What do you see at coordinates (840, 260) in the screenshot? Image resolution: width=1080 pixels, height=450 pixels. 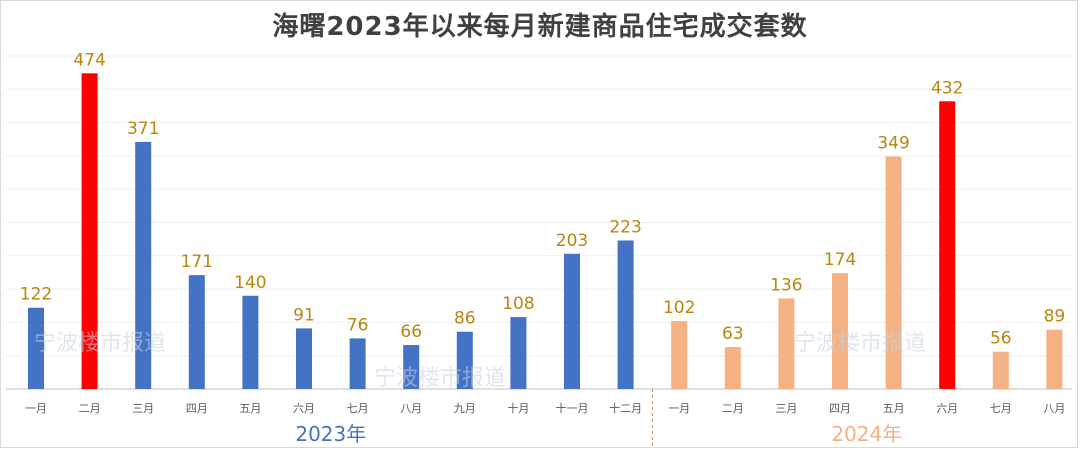 I see `data-label: 174` at bounding box center [840, 260].